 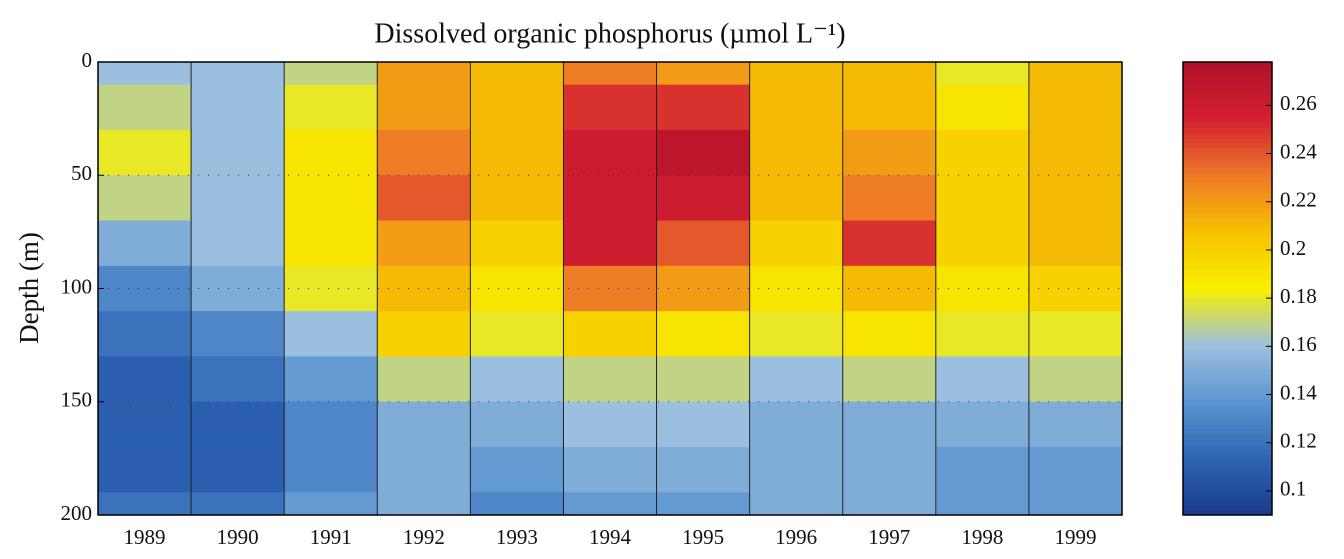 I want to click on x-tick-label: 1989, so click(x=145, y=537).